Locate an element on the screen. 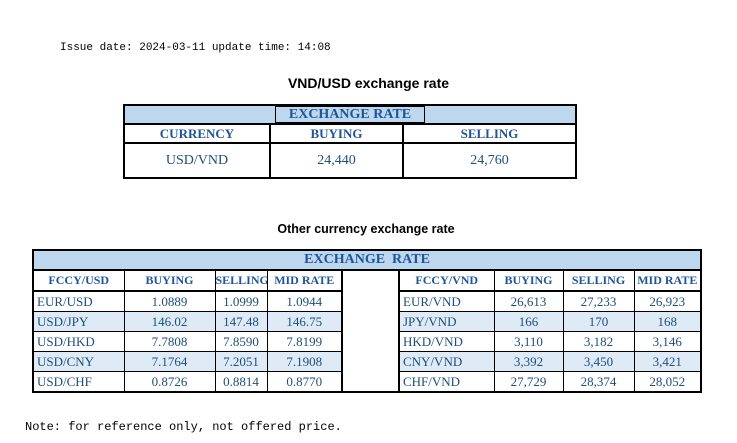 Image resolution: width=737 pixels, height=443 pixels. currency-pair-cell: USD/CNY is located at coordinates (78, 361).